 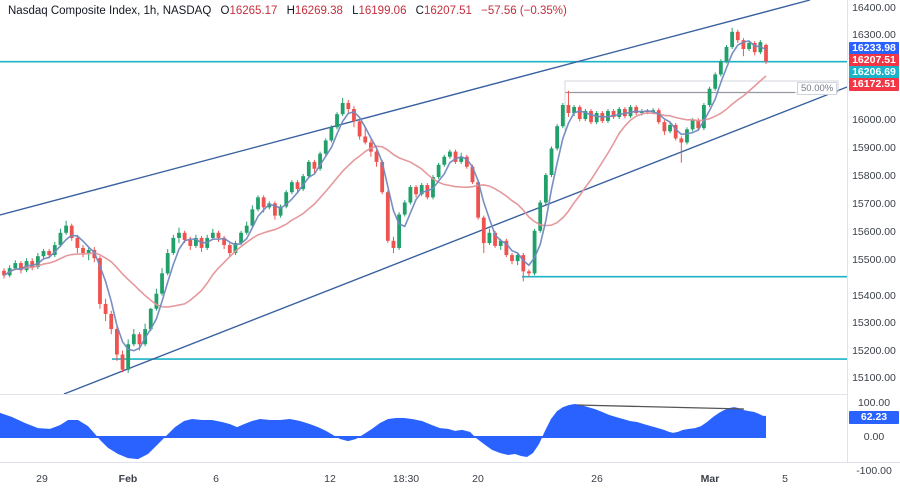 I want to click on low-value: 16199.06, so click(x=382, y=11).